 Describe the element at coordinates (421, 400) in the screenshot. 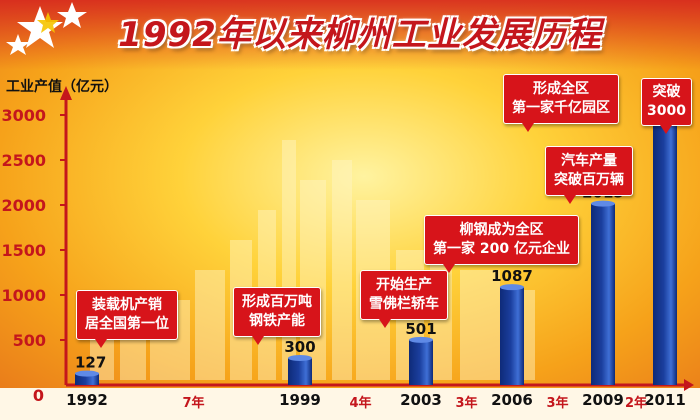

I see `x-tick-label-2003: 2003` at that location.